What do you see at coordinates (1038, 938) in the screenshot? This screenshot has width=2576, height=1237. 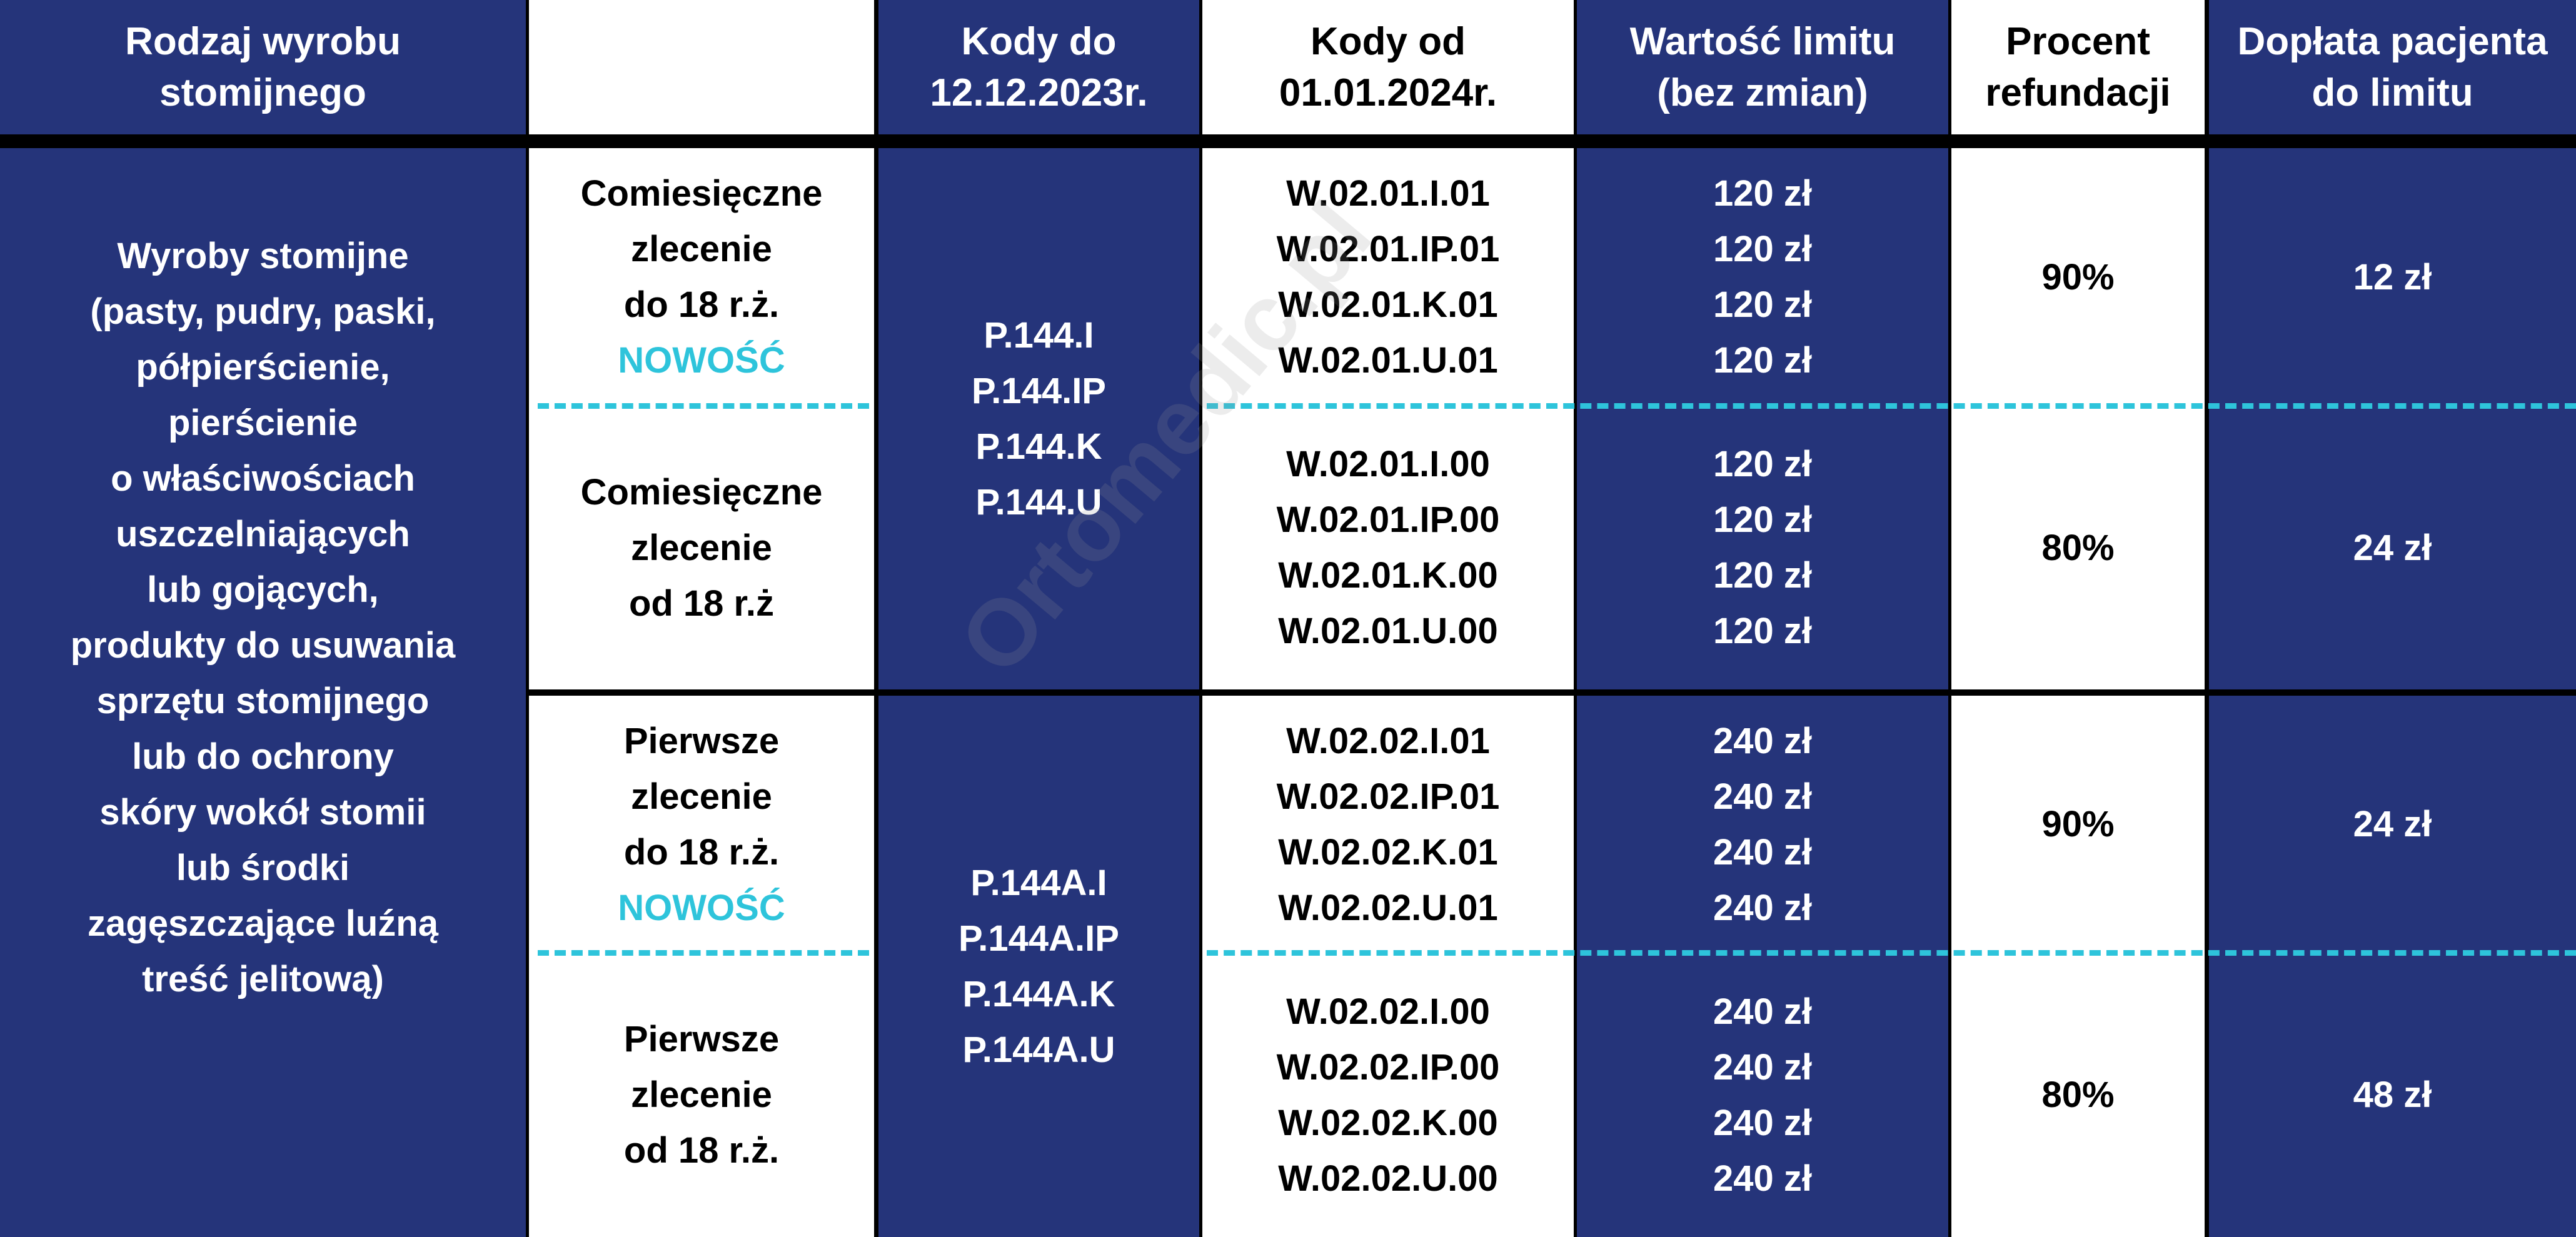 I see `old-codes-cell-line: P.144A.IP` at bounding box center [1038, 938].